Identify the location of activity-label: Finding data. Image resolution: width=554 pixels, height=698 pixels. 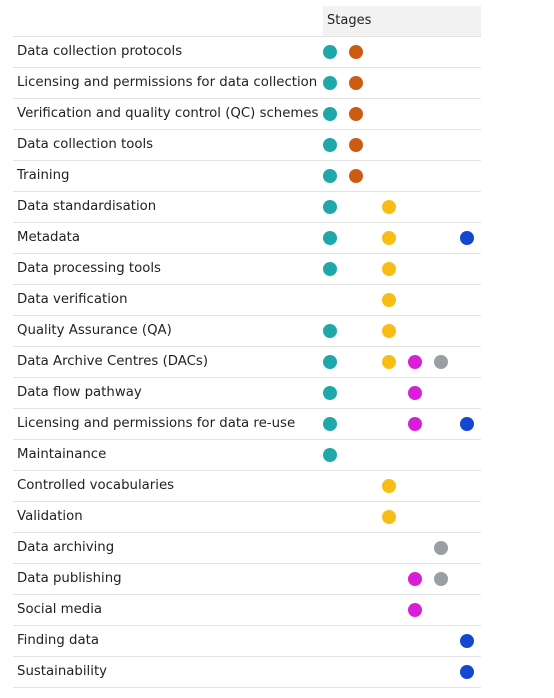
(58, 640).